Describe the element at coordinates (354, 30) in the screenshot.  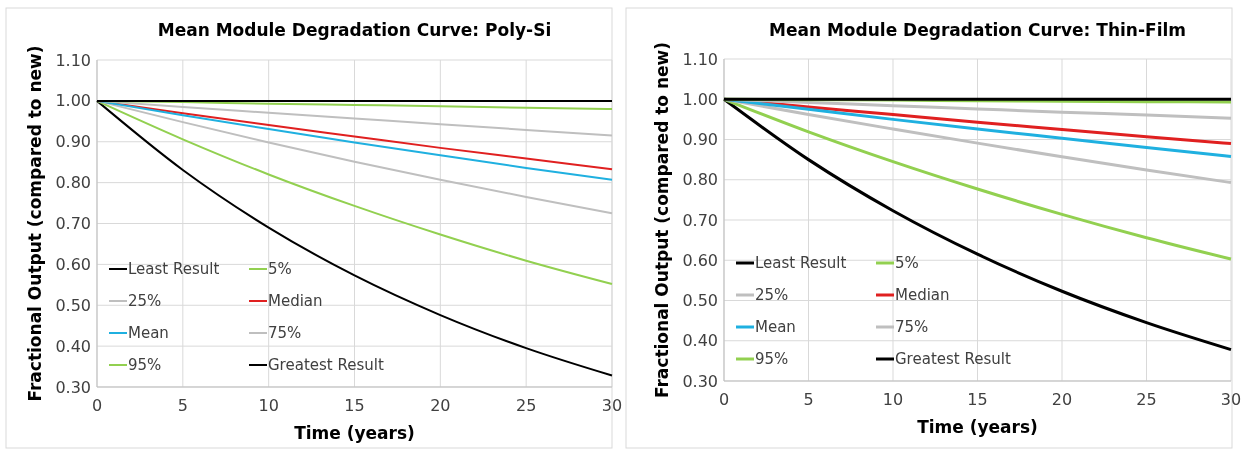
I see `chart-title: Mean Module Degradation Curve: Poly-Si` at that location.